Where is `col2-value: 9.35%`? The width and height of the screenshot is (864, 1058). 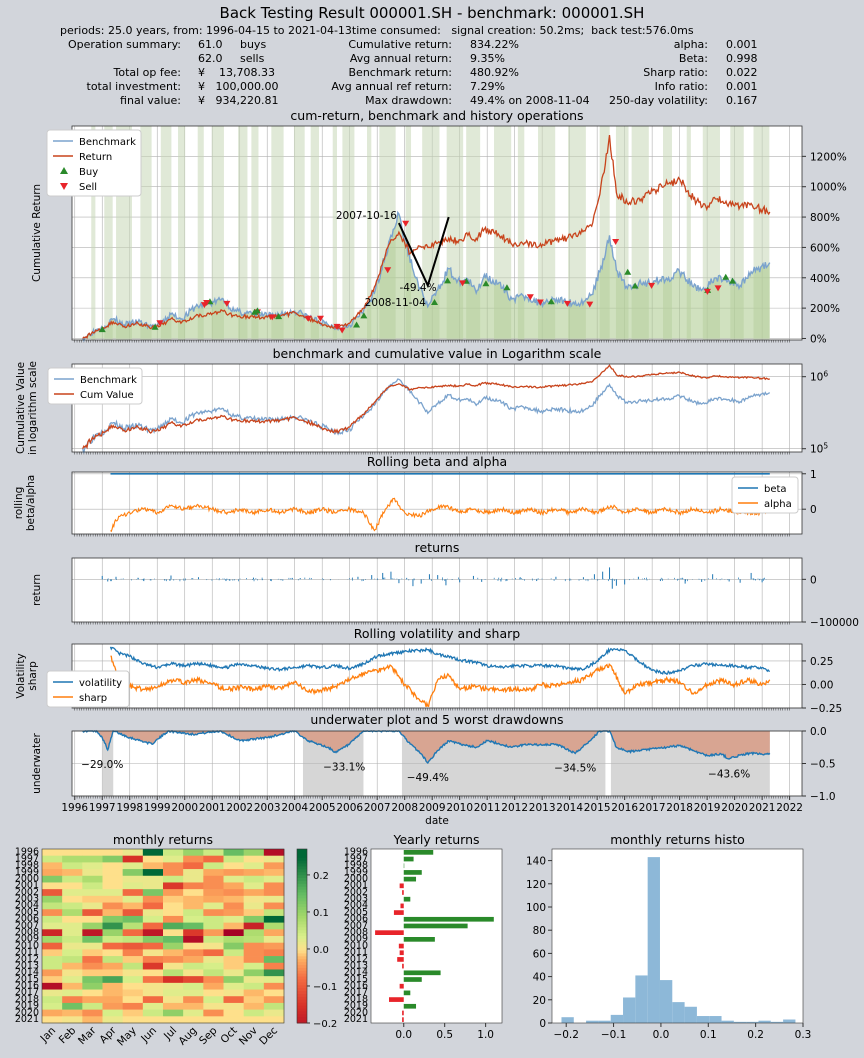
col2-value: 9.35% is located at coordinates (487, 58).